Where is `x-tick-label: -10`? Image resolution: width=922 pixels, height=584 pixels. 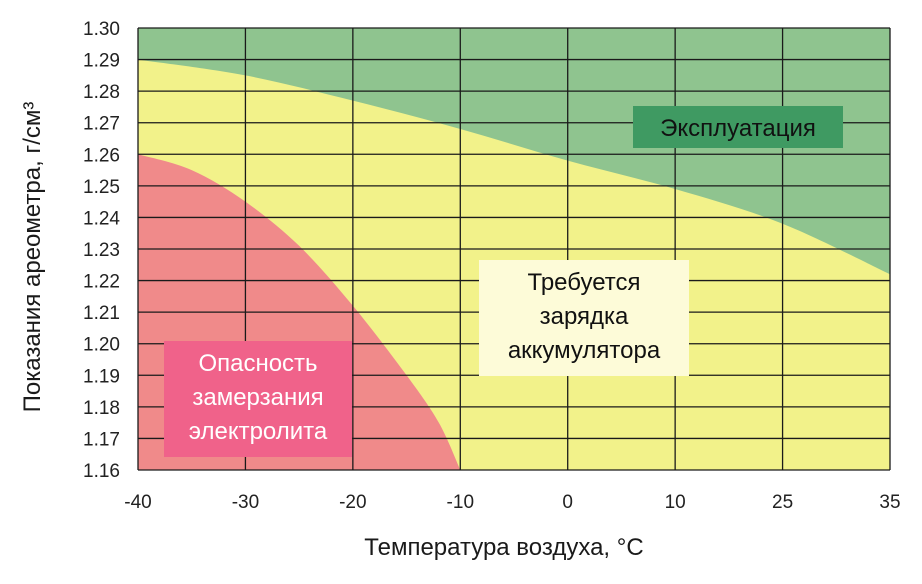
x-tick-label: -10 is located at coordinates (460, 502).